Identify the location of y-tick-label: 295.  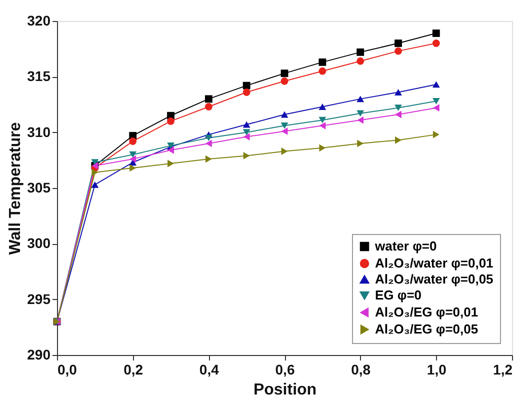
(39, 298).